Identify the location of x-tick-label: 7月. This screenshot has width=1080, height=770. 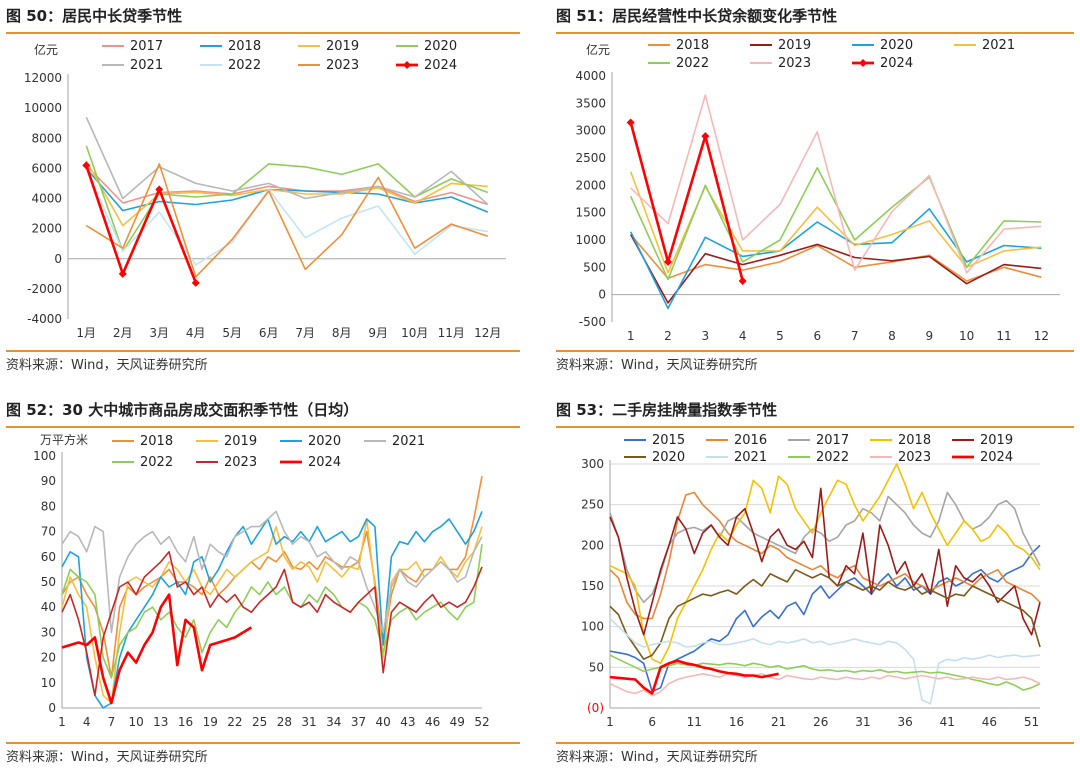
(305, 333).